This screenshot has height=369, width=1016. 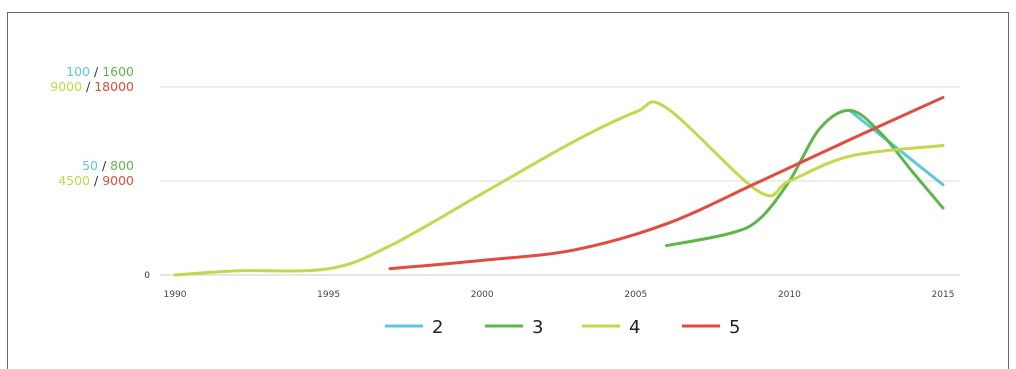 What do you see at coordinates (559, 295) in the screenshot?
I see `x-axis-ticks: 1990 1995 2000 2005 2010 2015` at bounding box center [559, 295].